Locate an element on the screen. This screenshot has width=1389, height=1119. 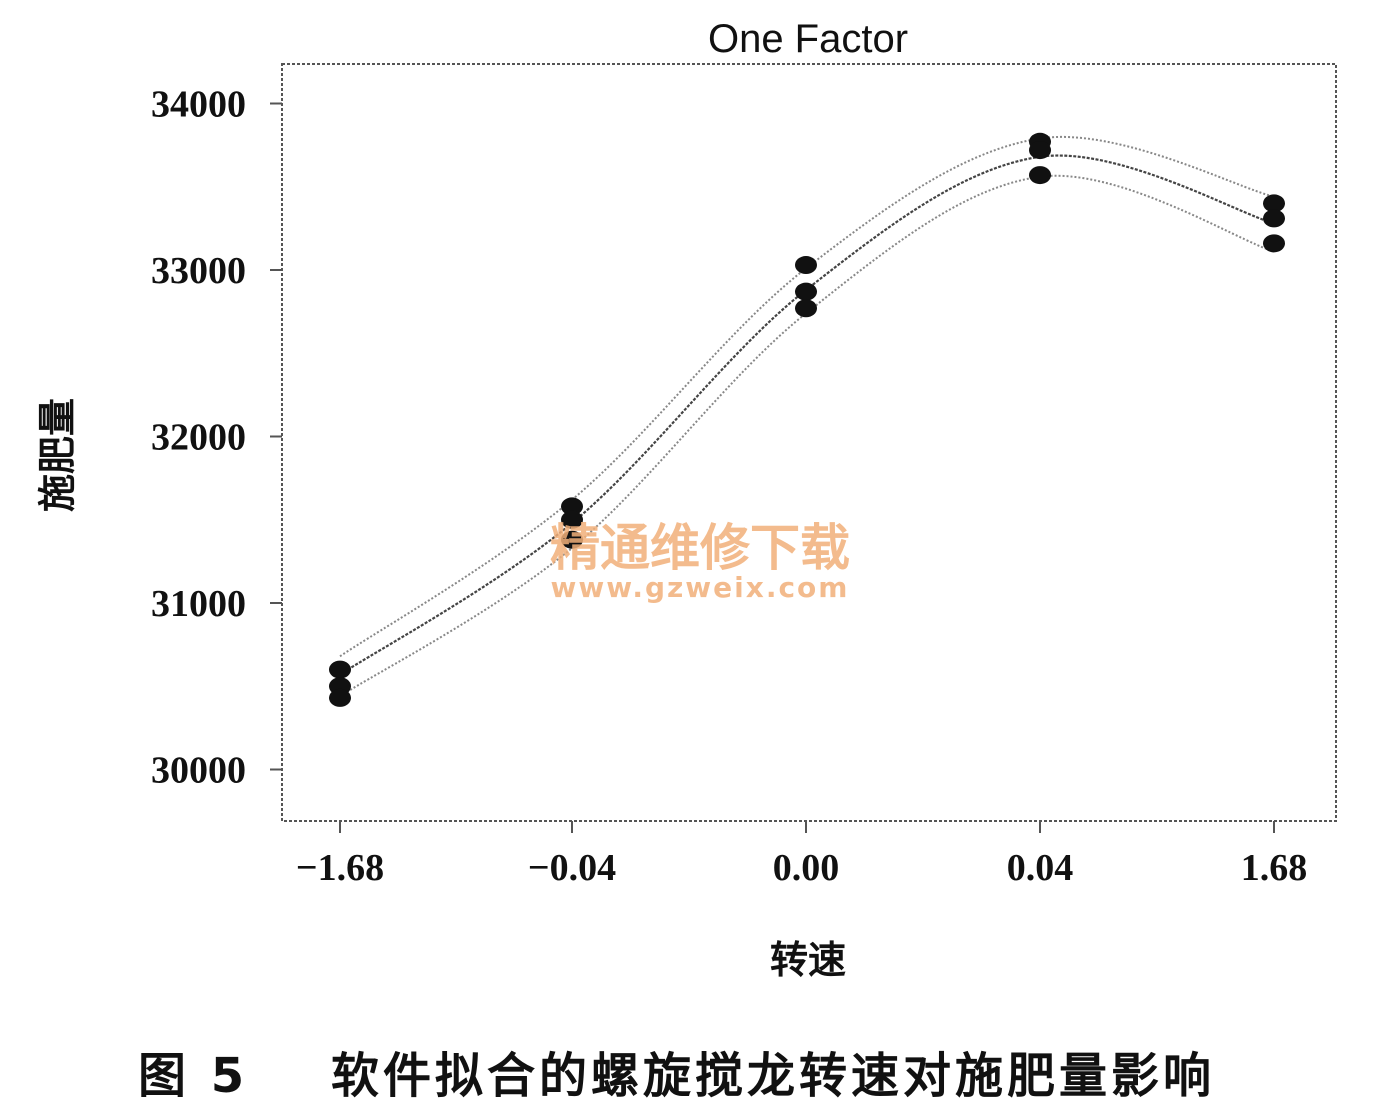
figure-caption: 图 5 软件拟合的螺旋搅龙转速对施肥量影响 is located at coordinates (676, 1076).